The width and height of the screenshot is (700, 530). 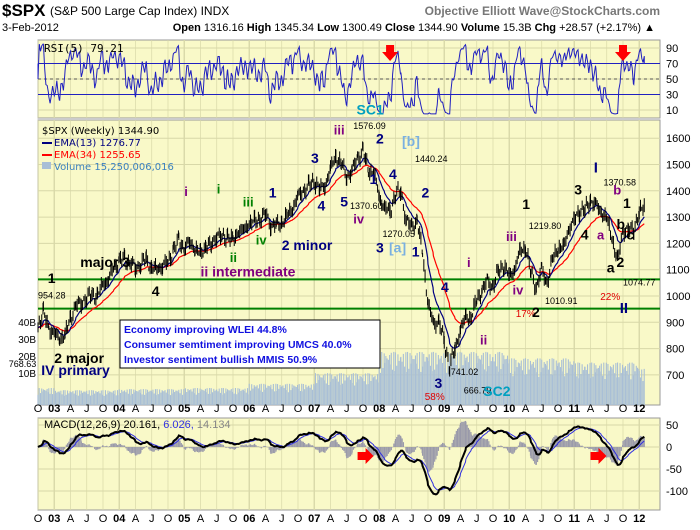 I want to click on x-tick-label: 09, so click(x=444, y=409).